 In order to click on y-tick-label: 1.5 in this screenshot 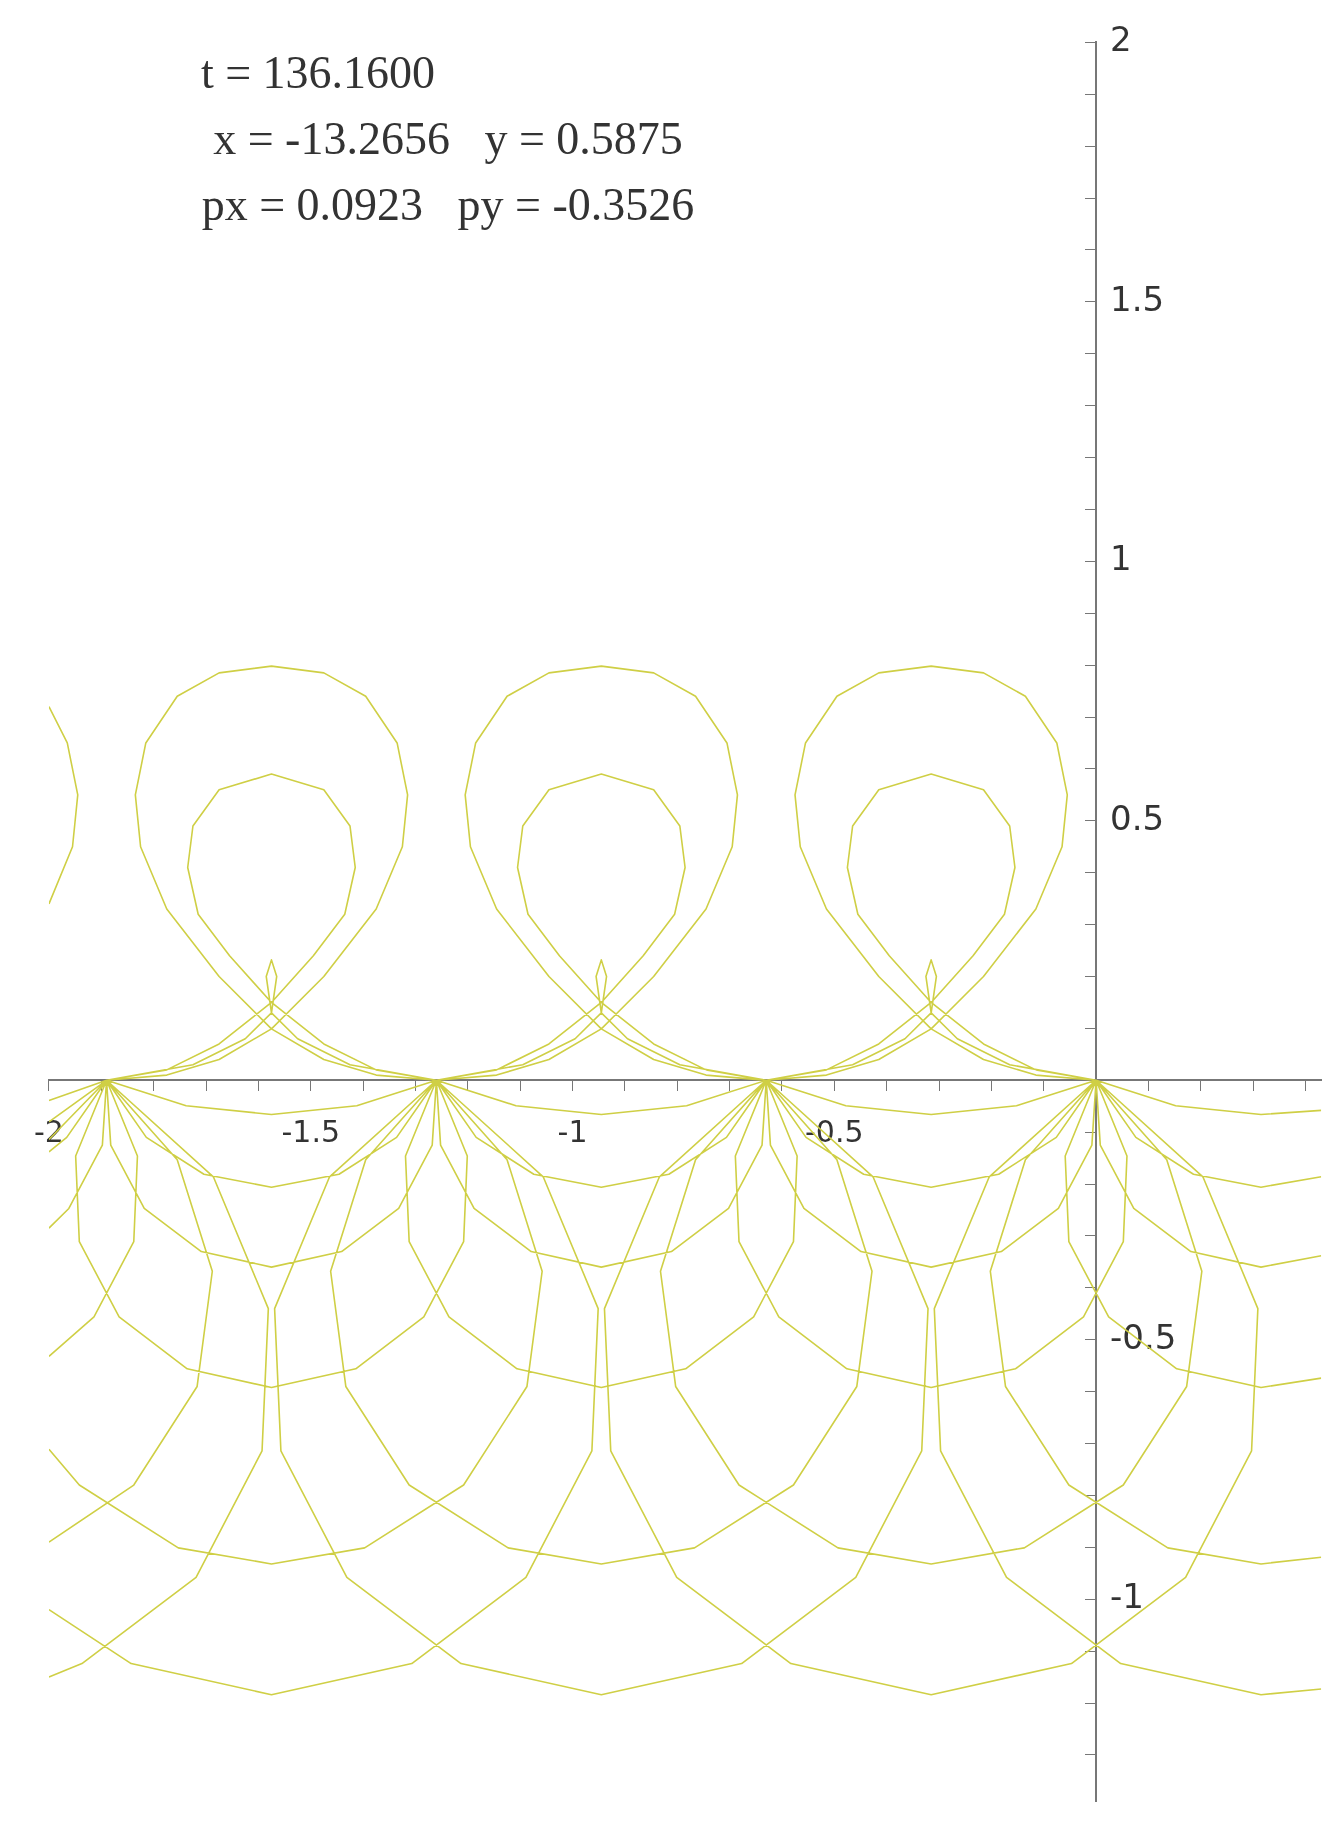, I will do `click(1137, 298)`.